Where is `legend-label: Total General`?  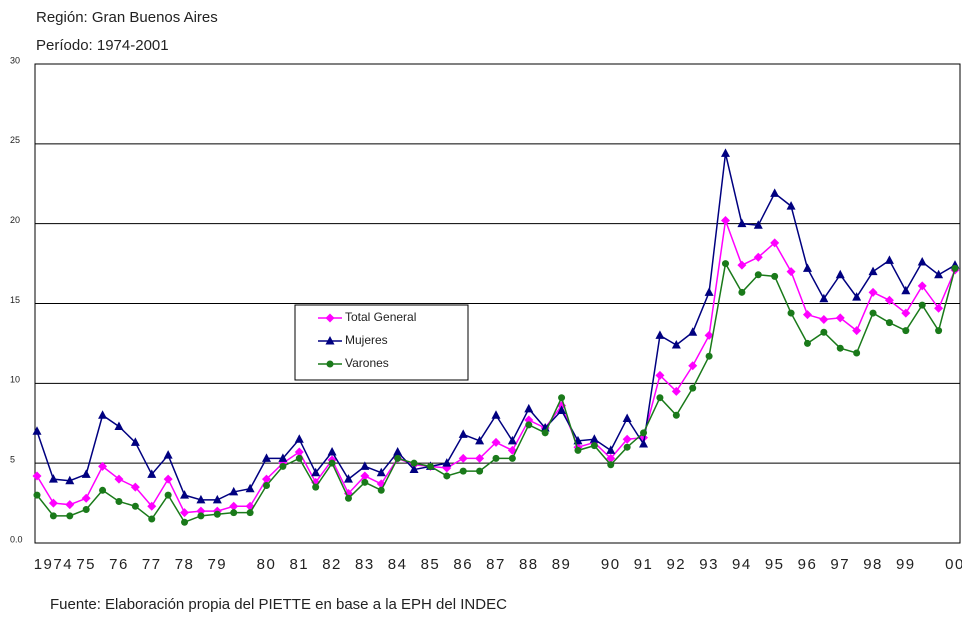
legend-label: Total General is located at coordinates (380, 317).